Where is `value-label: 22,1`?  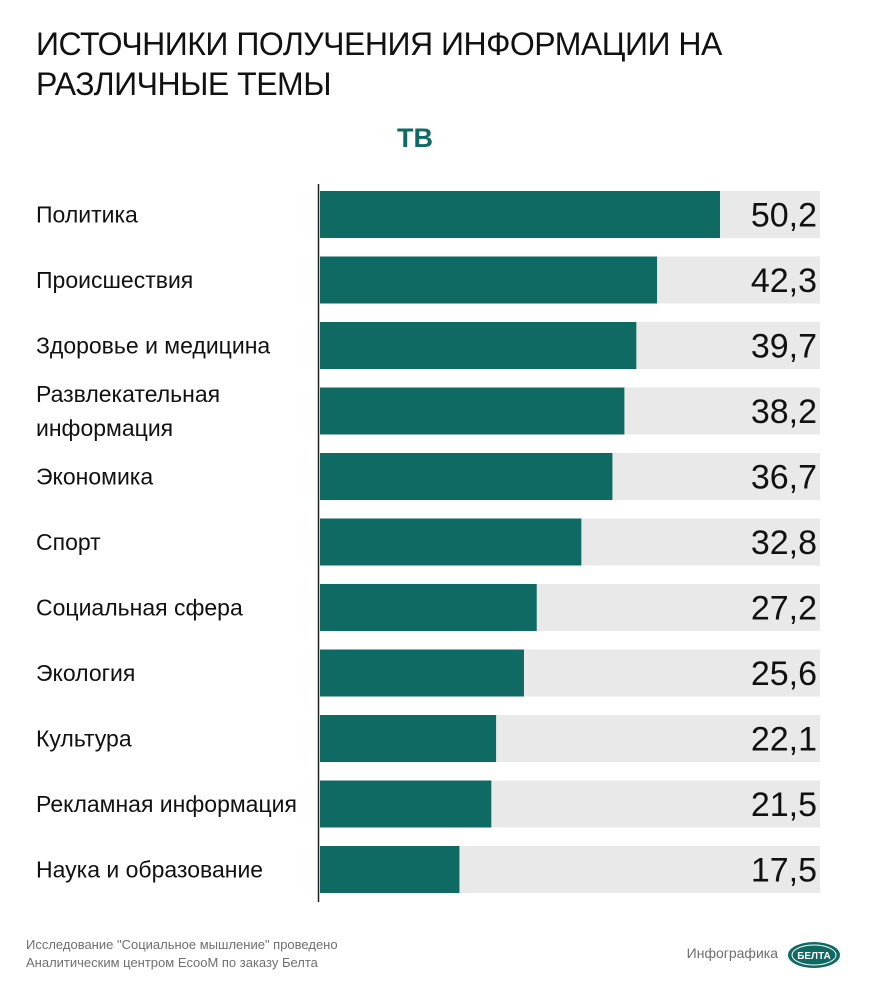
value-label: 22,1 is located at coordinates (784, 740).